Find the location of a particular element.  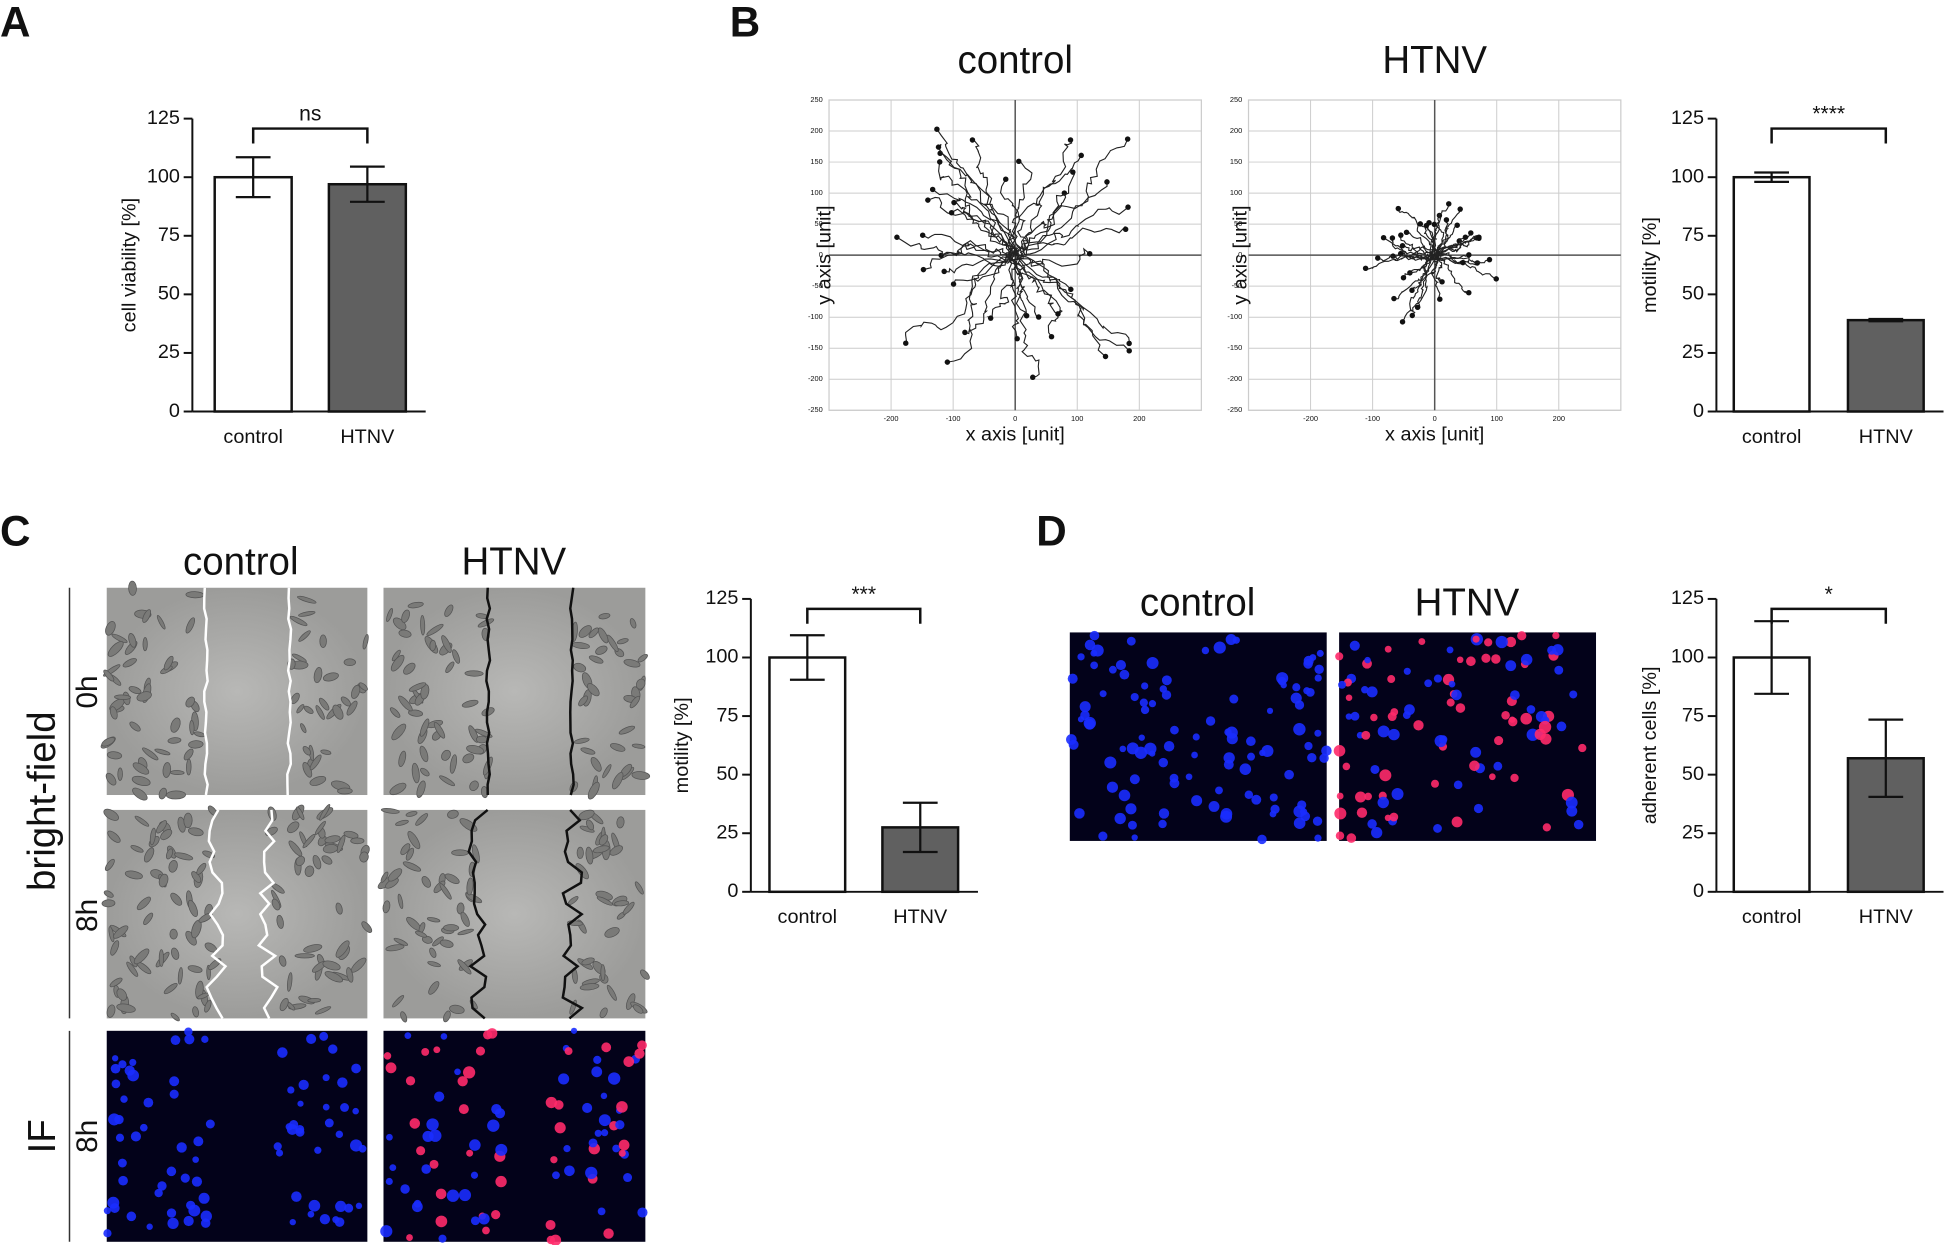

significance-label: * is located at coordinates (1829, 594).